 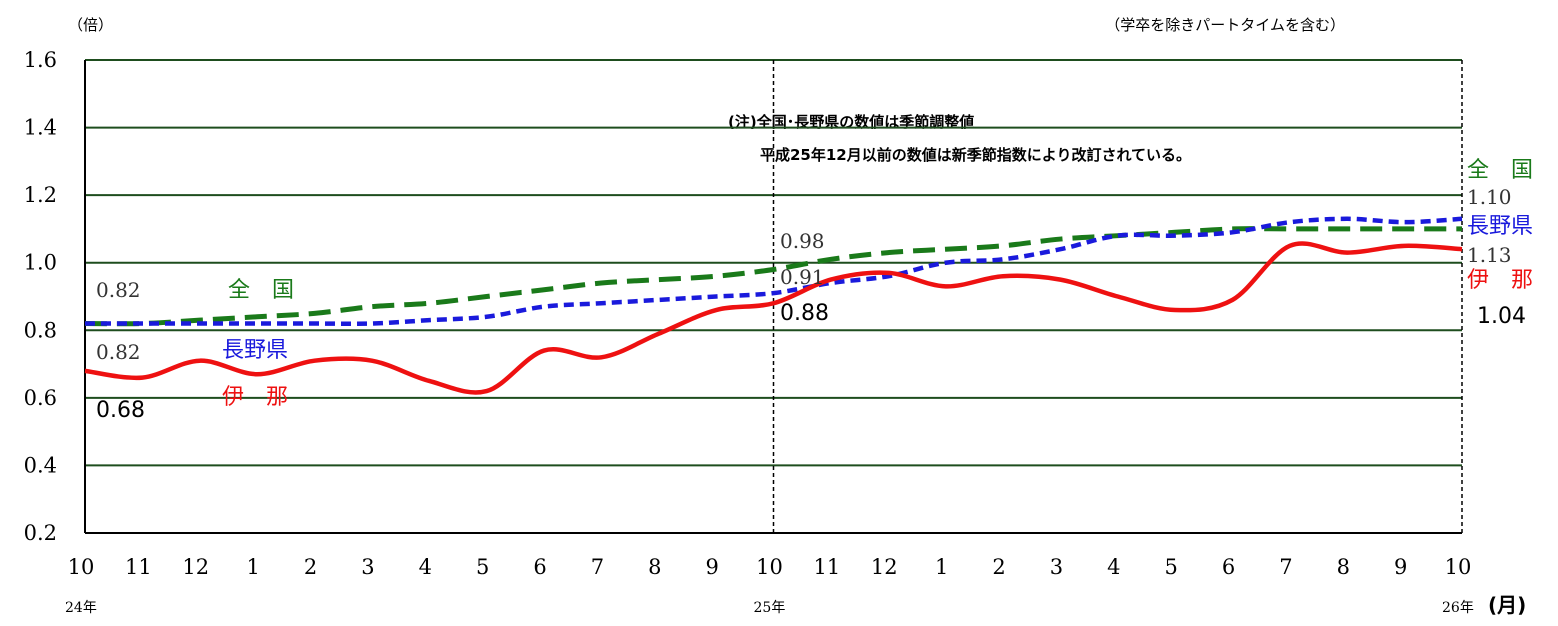 What do you see at coordinates (40, 296) in the screenshot?
I see `y-axis-ticks: 0.2 0.4 0.6 0.8 1.0 1.2 1.4 1.6` at bounding box center [40, 296].